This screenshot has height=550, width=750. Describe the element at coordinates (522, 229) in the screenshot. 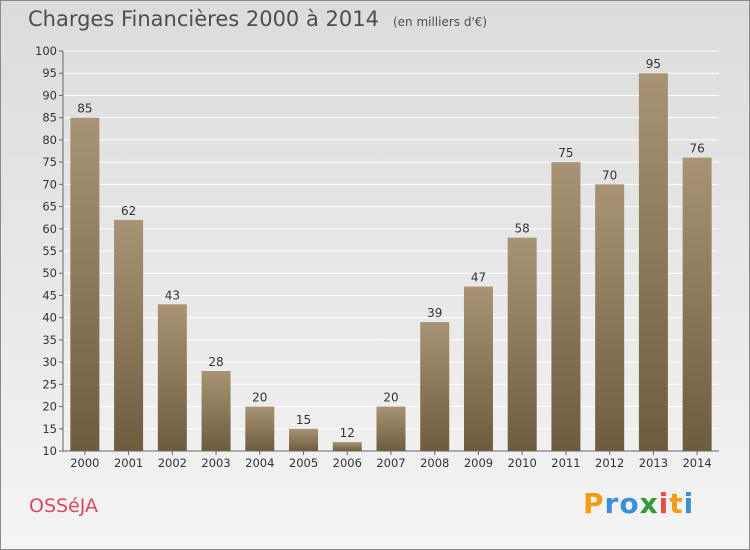

I see `data-label: 58` at that location.